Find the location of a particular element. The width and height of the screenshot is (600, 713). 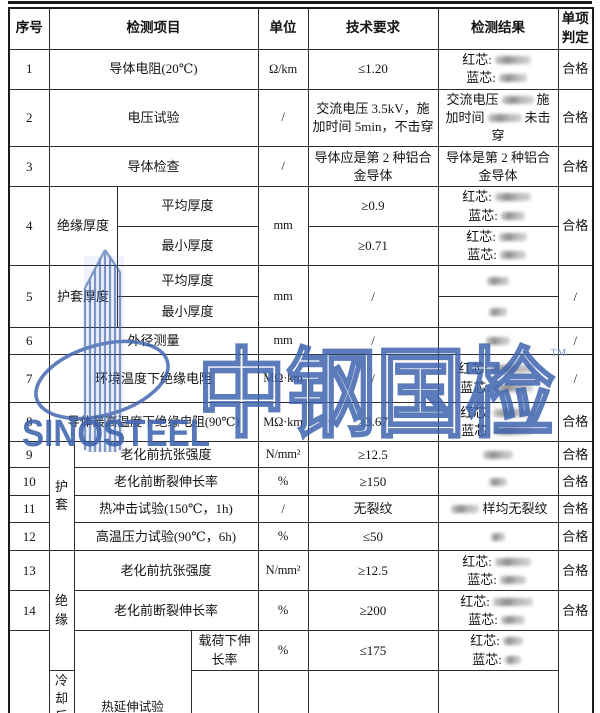

cell-result: 交流电压 施加时间 未击穿 is located at coordinates (498, 118).